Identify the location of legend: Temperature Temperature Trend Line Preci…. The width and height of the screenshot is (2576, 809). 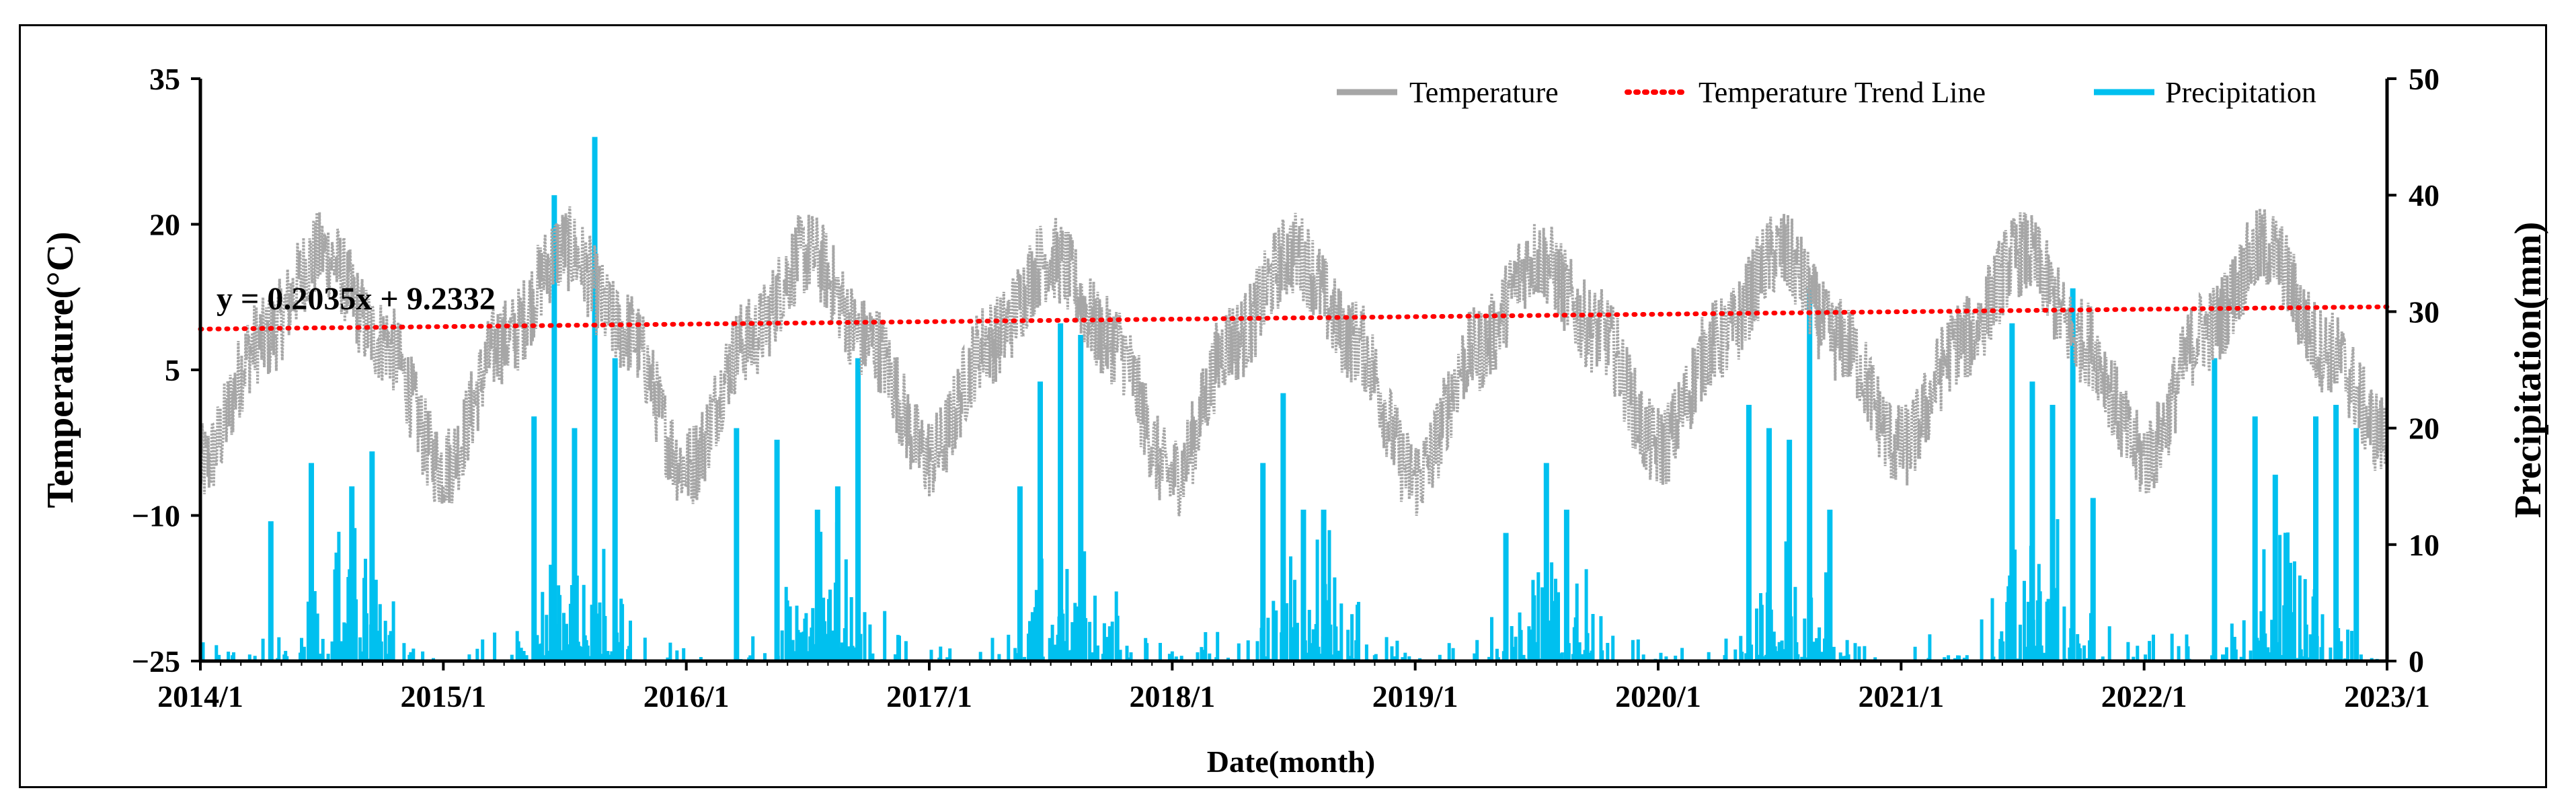
(1826, 92).